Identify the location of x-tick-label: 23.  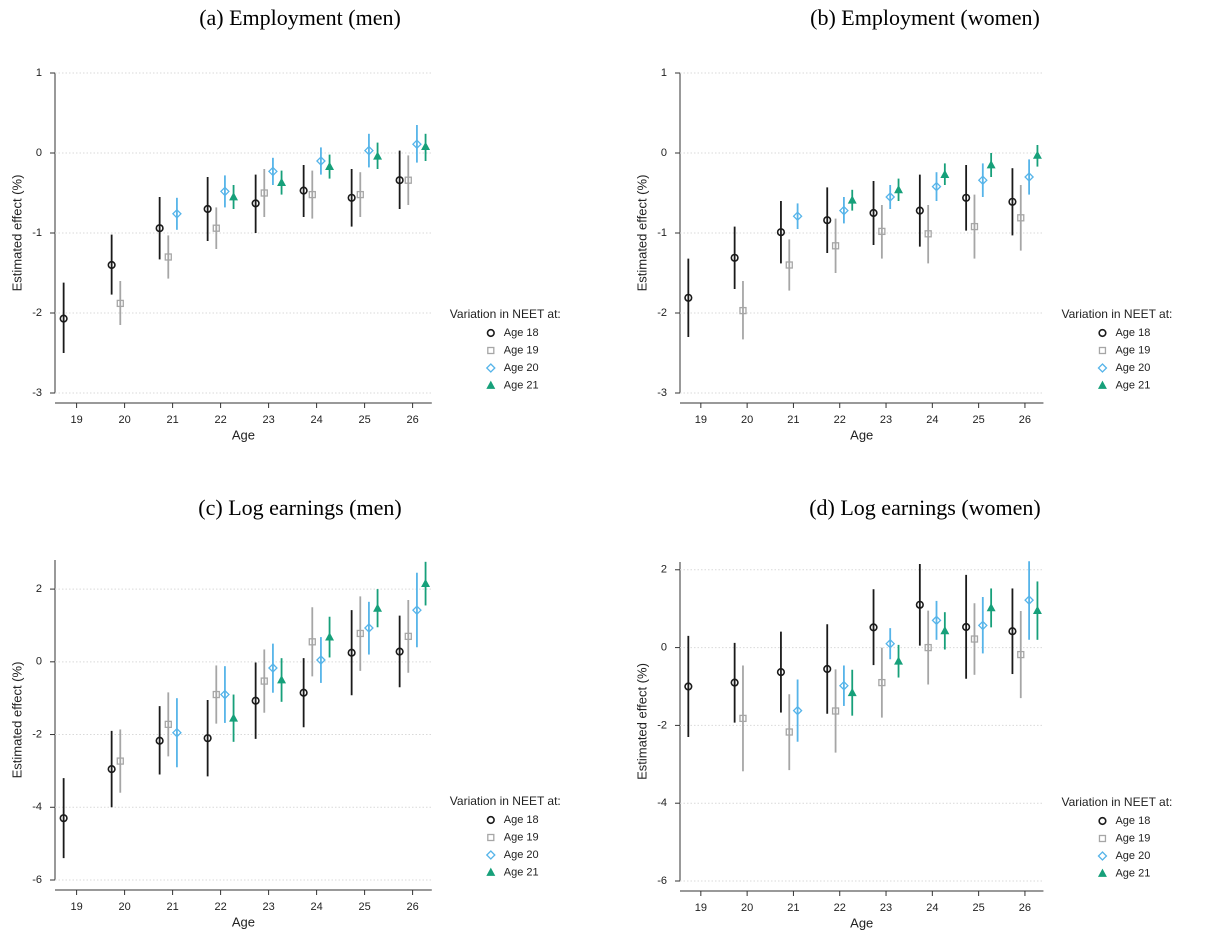
(886, 908).